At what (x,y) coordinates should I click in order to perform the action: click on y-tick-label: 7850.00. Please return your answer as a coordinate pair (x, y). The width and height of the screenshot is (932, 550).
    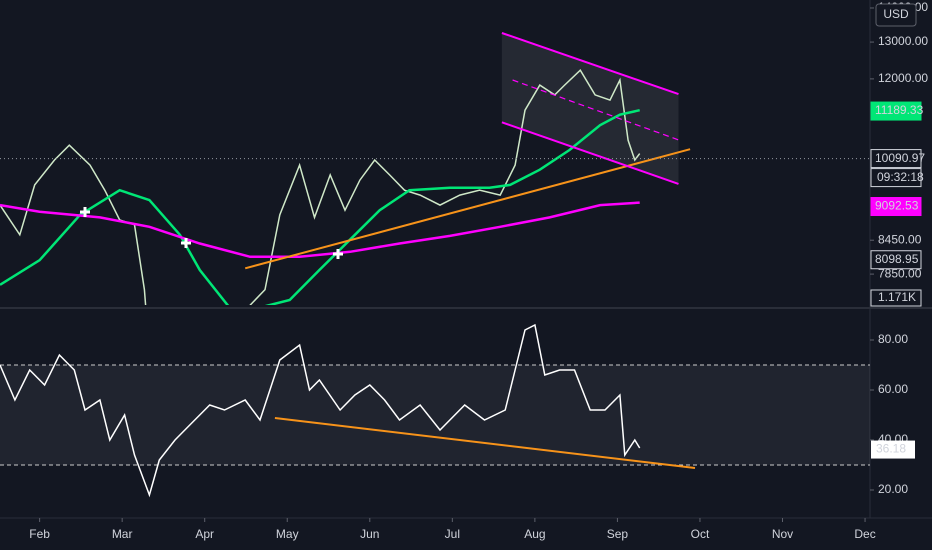
    Looking at the image, I should click on (900, 273).